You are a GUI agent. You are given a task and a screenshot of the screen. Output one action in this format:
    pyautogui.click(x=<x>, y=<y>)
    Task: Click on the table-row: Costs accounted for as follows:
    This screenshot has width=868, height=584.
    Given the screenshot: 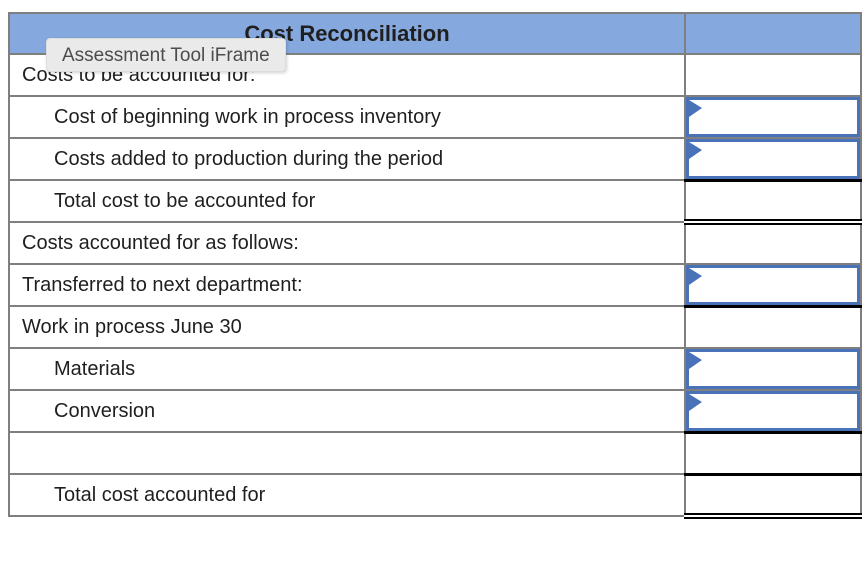 What is the action you would take?
    pyautogui.click(x=435, y=243)
    